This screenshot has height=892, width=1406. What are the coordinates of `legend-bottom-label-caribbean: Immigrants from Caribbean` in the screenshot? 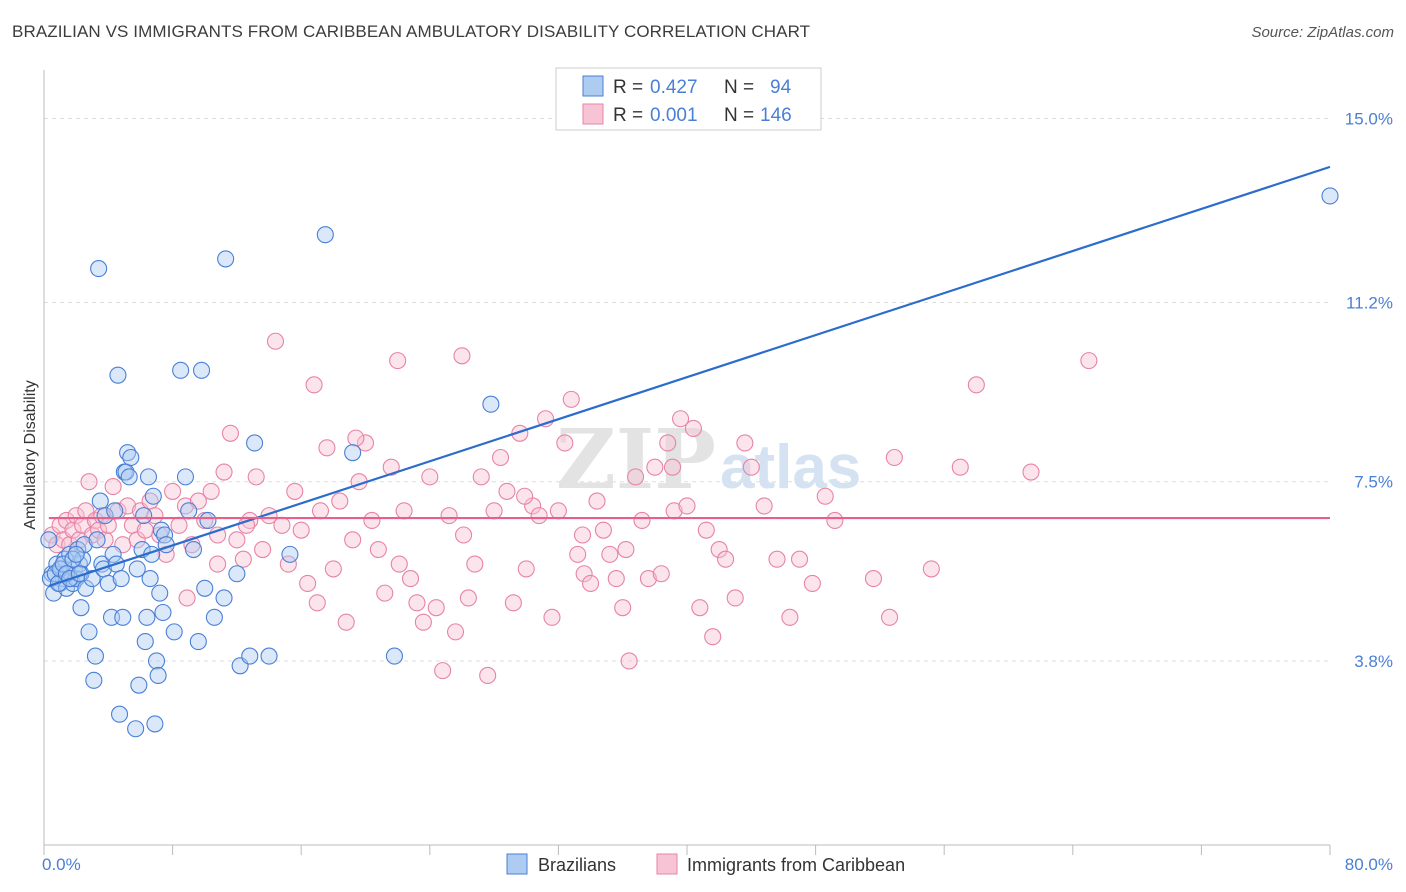 It's located at (796, 865).